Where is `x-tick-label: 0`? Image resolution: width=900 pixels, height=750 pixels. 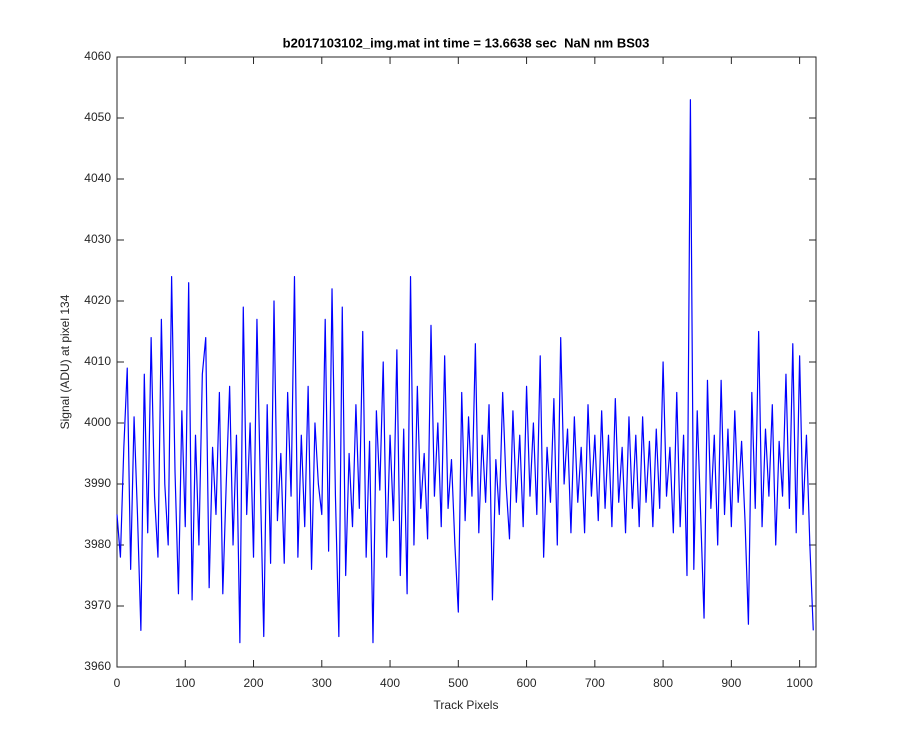 x-tick-label: 0 is located at coordinates (117, 683).